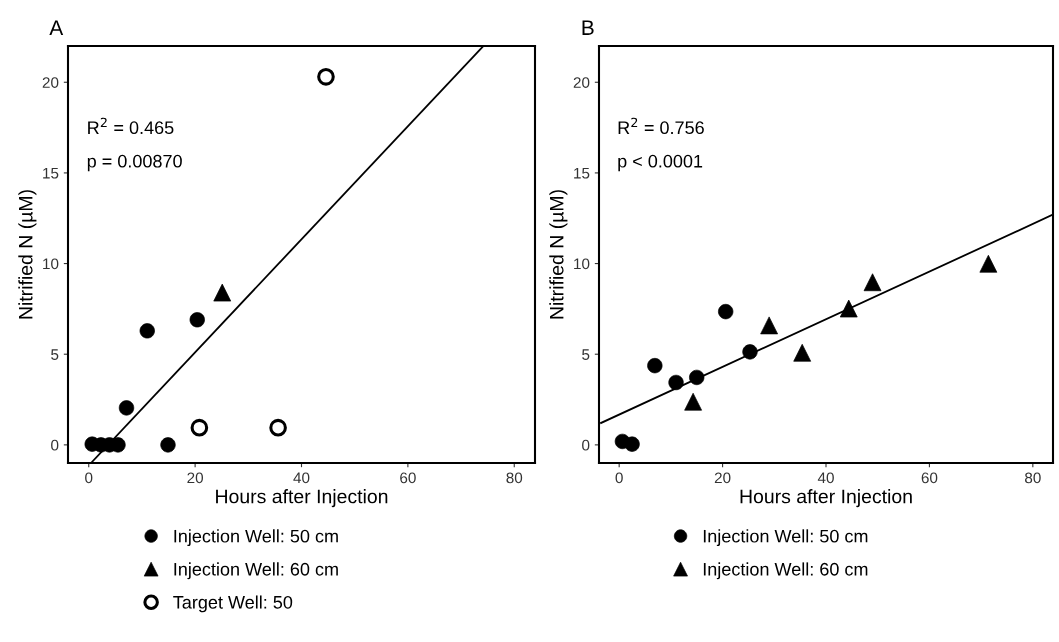  What do you see at coordinates (660, 163) in the screenshot?
I see `annotation: p < 0.0001` at bounding box center [660, 163].